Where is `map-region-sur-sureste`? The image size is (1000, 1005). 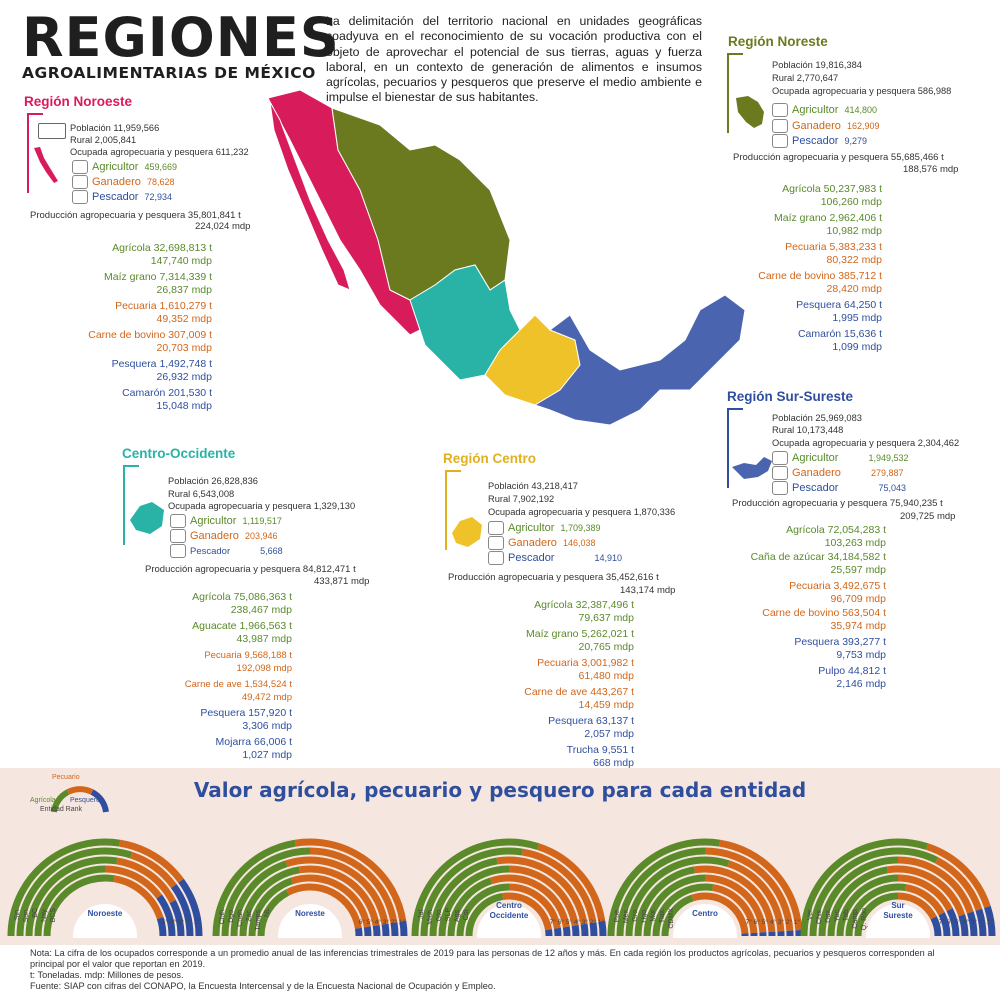
map-region-sur-sureste is located at coordinates (639, 360).